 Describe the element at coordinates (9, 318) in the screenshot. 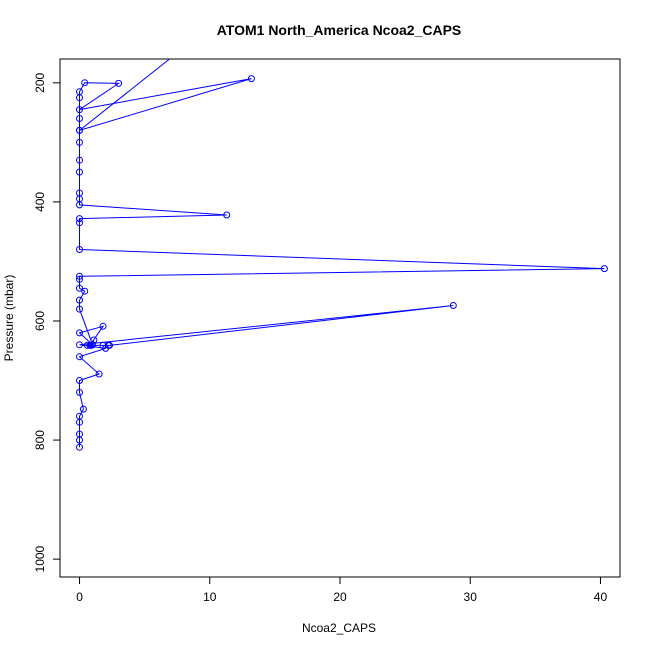

I see `y-axis-label: Pressure (mbar)` at that location.